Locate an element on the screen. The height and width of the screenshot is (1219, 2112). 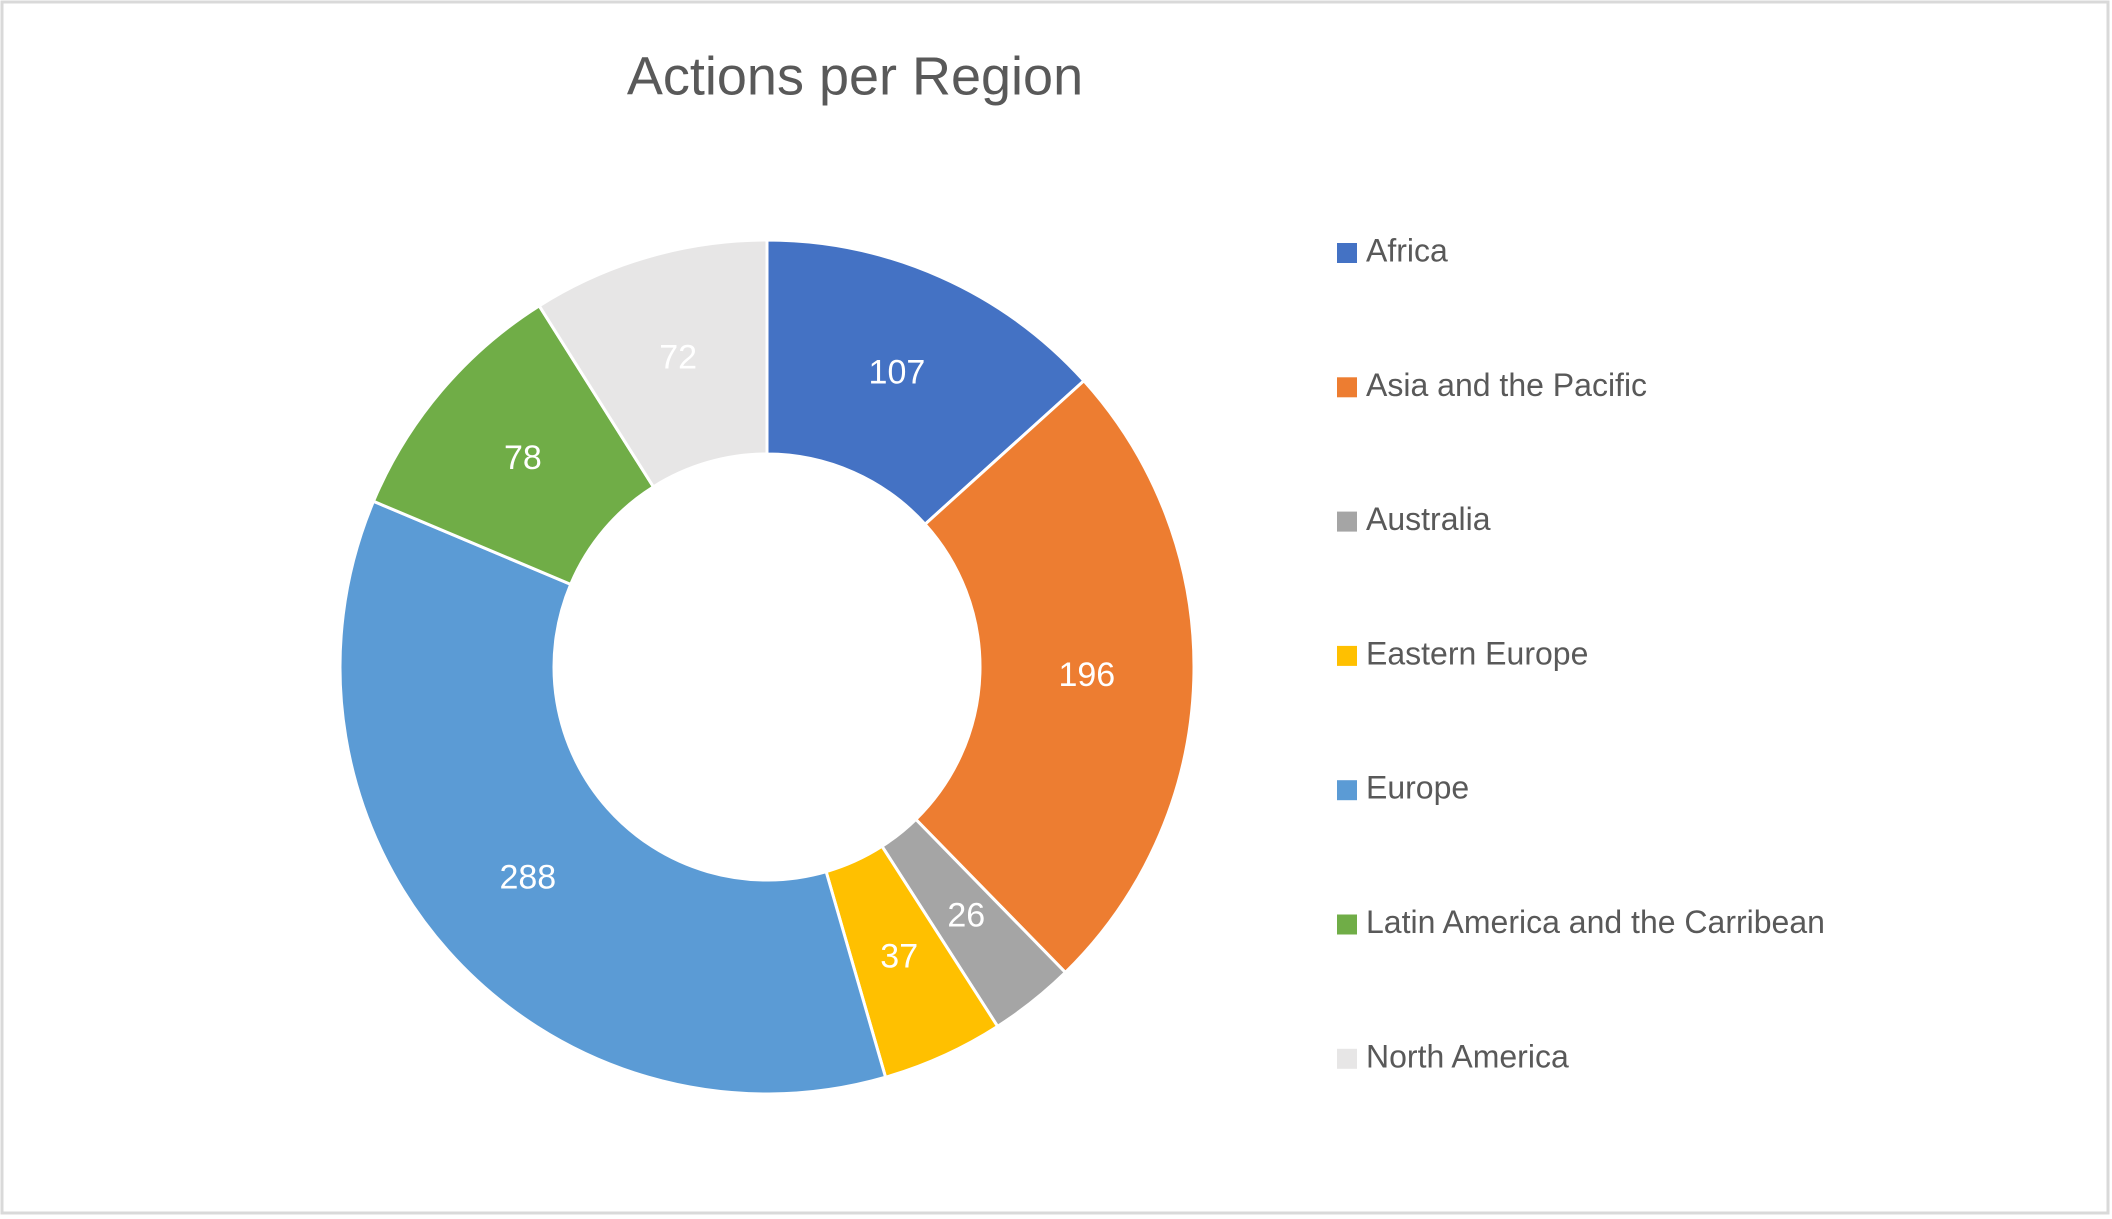
data-label: 107 is located at coordinates (897, 373).